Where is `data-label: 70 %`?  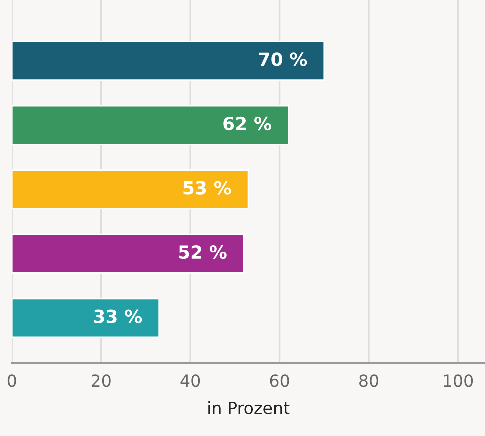 data-label: 70 % is located at coordinates (283, 59).